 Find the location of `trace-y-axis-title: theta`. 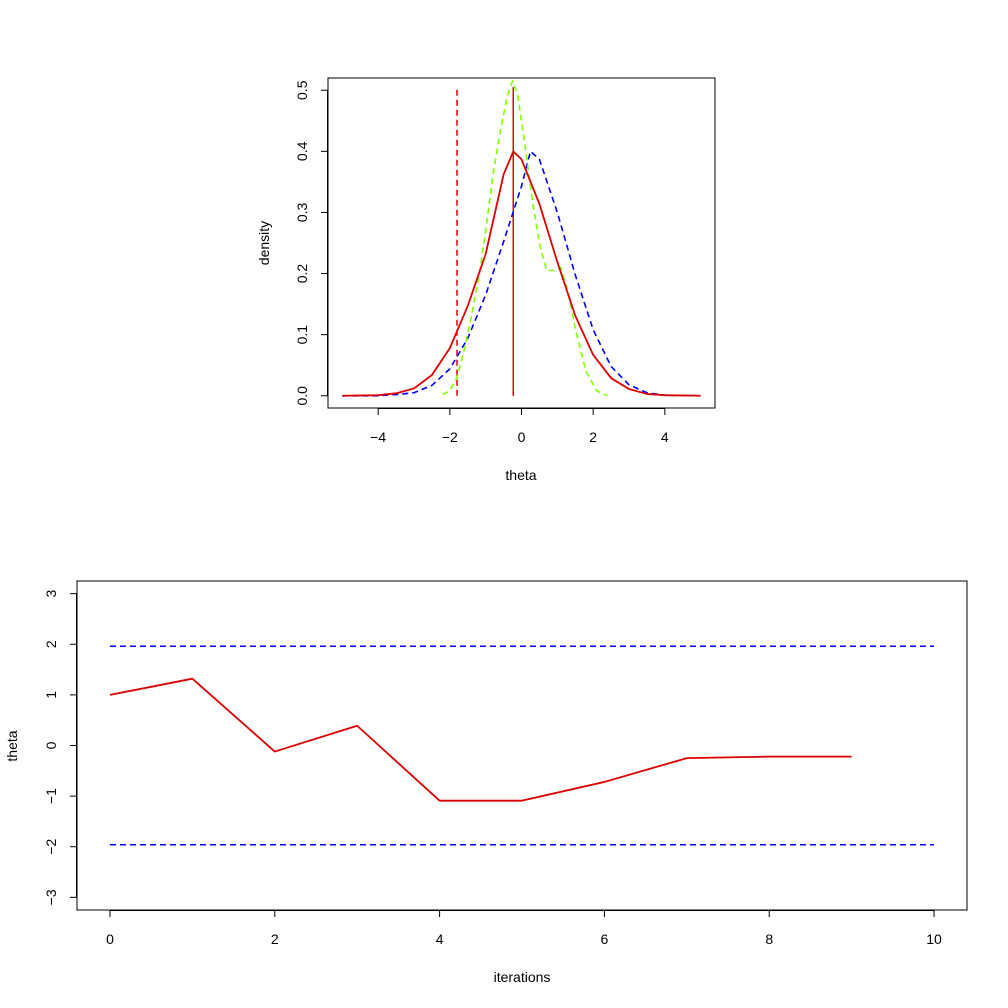

trace-y-axis-title: theta is located at coordinates (12, 745).